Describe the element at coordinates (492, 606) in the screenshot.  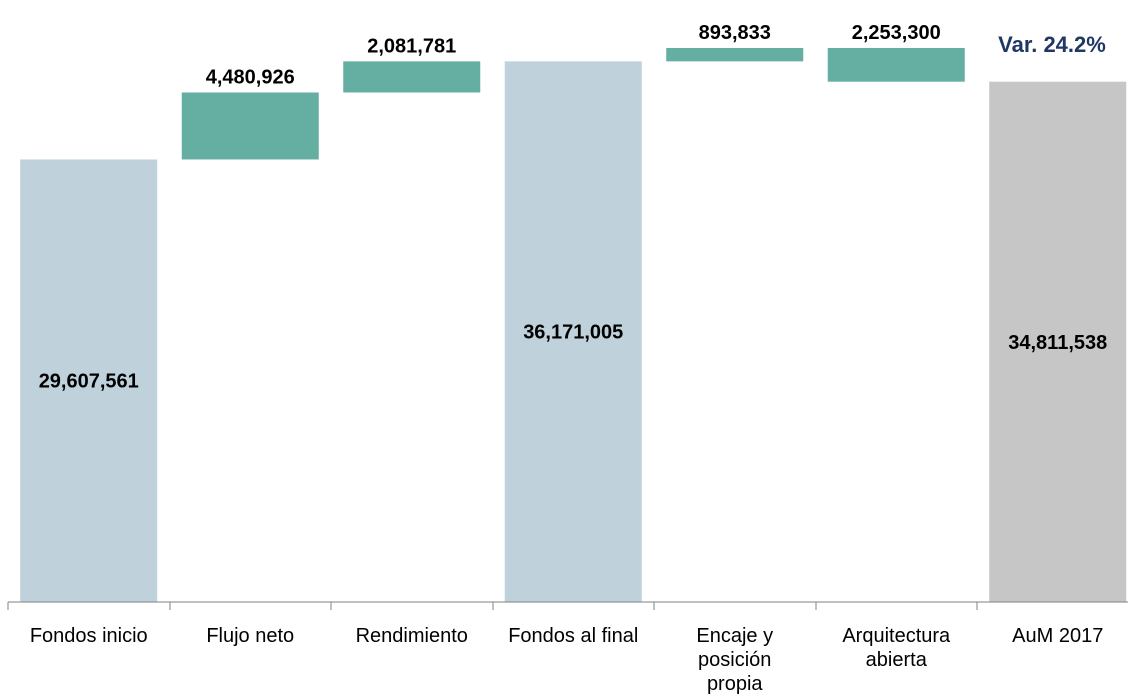
I see `x-axis-ticks` at that location.